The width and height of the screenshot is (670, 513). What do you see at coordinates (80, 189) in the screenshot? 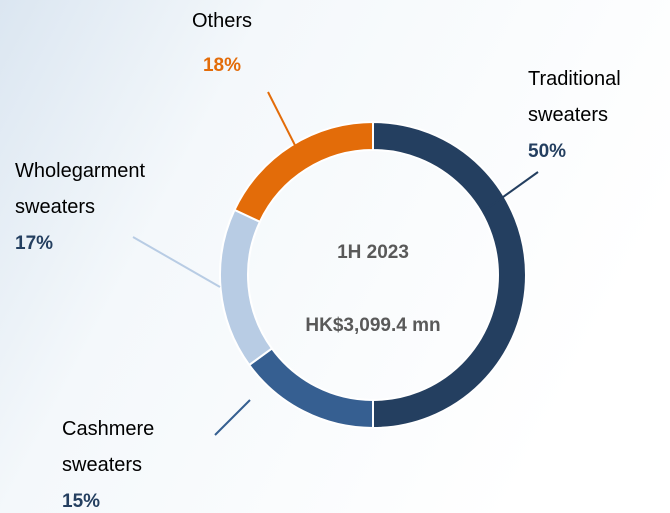
I see `category-label: Wholegarment sweaters` at bounding box center [80, 189].